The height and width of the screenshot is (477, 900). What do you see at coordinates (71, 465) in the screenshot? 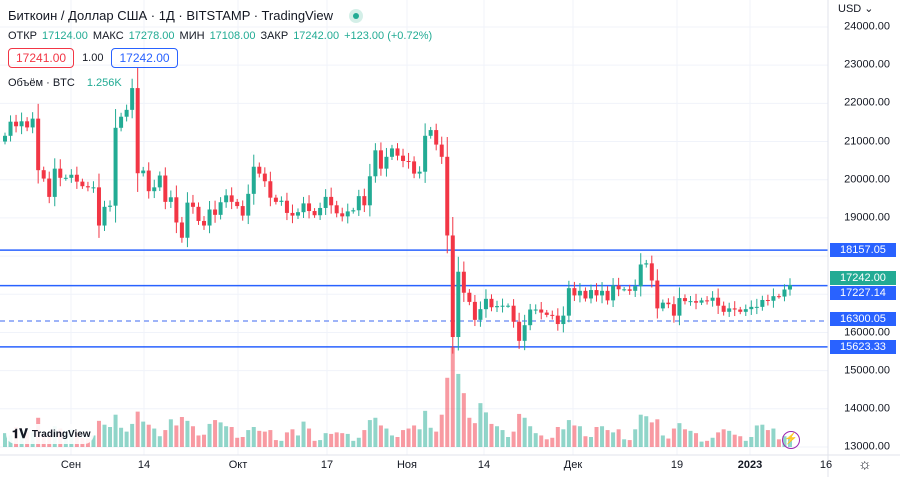
I see `time-tick: Сен` at bounding box center [71, 465].